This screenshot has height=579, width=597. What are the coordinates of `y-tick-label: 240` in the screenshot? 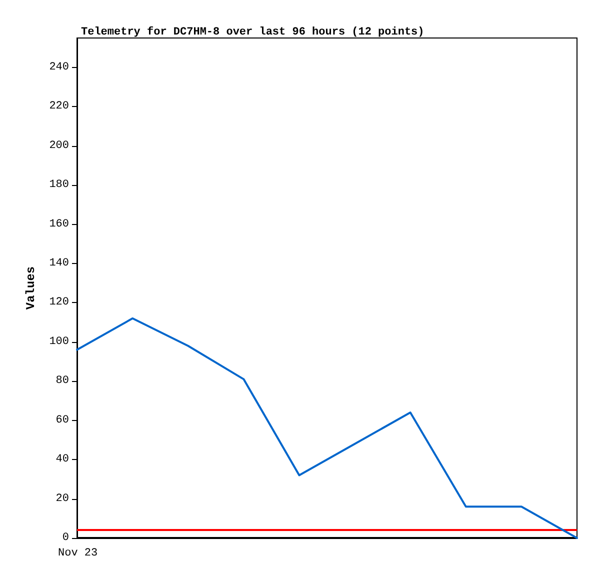 It's located at (59, 67).